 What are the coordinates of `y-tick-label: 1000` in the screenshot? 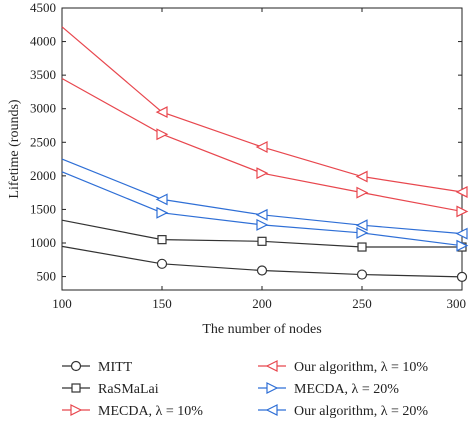 It's located at (43, 242).